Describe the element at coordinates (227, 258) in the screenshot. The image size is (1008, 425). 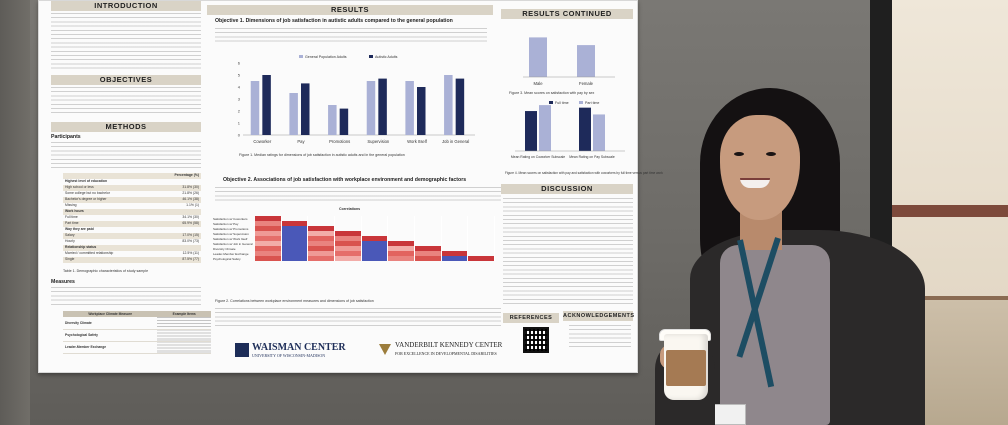
I see `heatmap-row-label: Psychological Safety` at that location.